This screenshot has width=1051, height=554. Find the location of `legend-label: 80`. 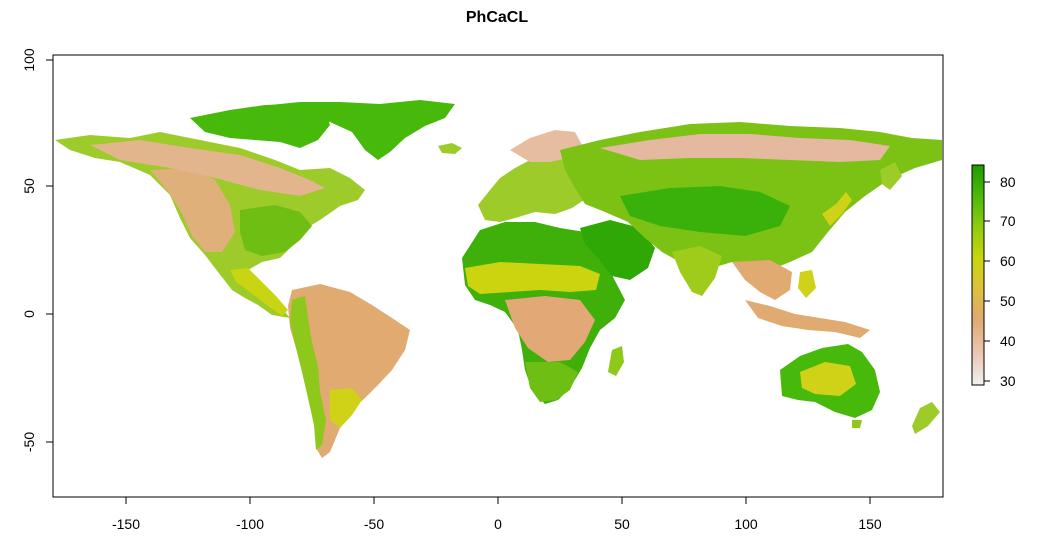

legend-label: 80 is located at coordinates (1008, 182).